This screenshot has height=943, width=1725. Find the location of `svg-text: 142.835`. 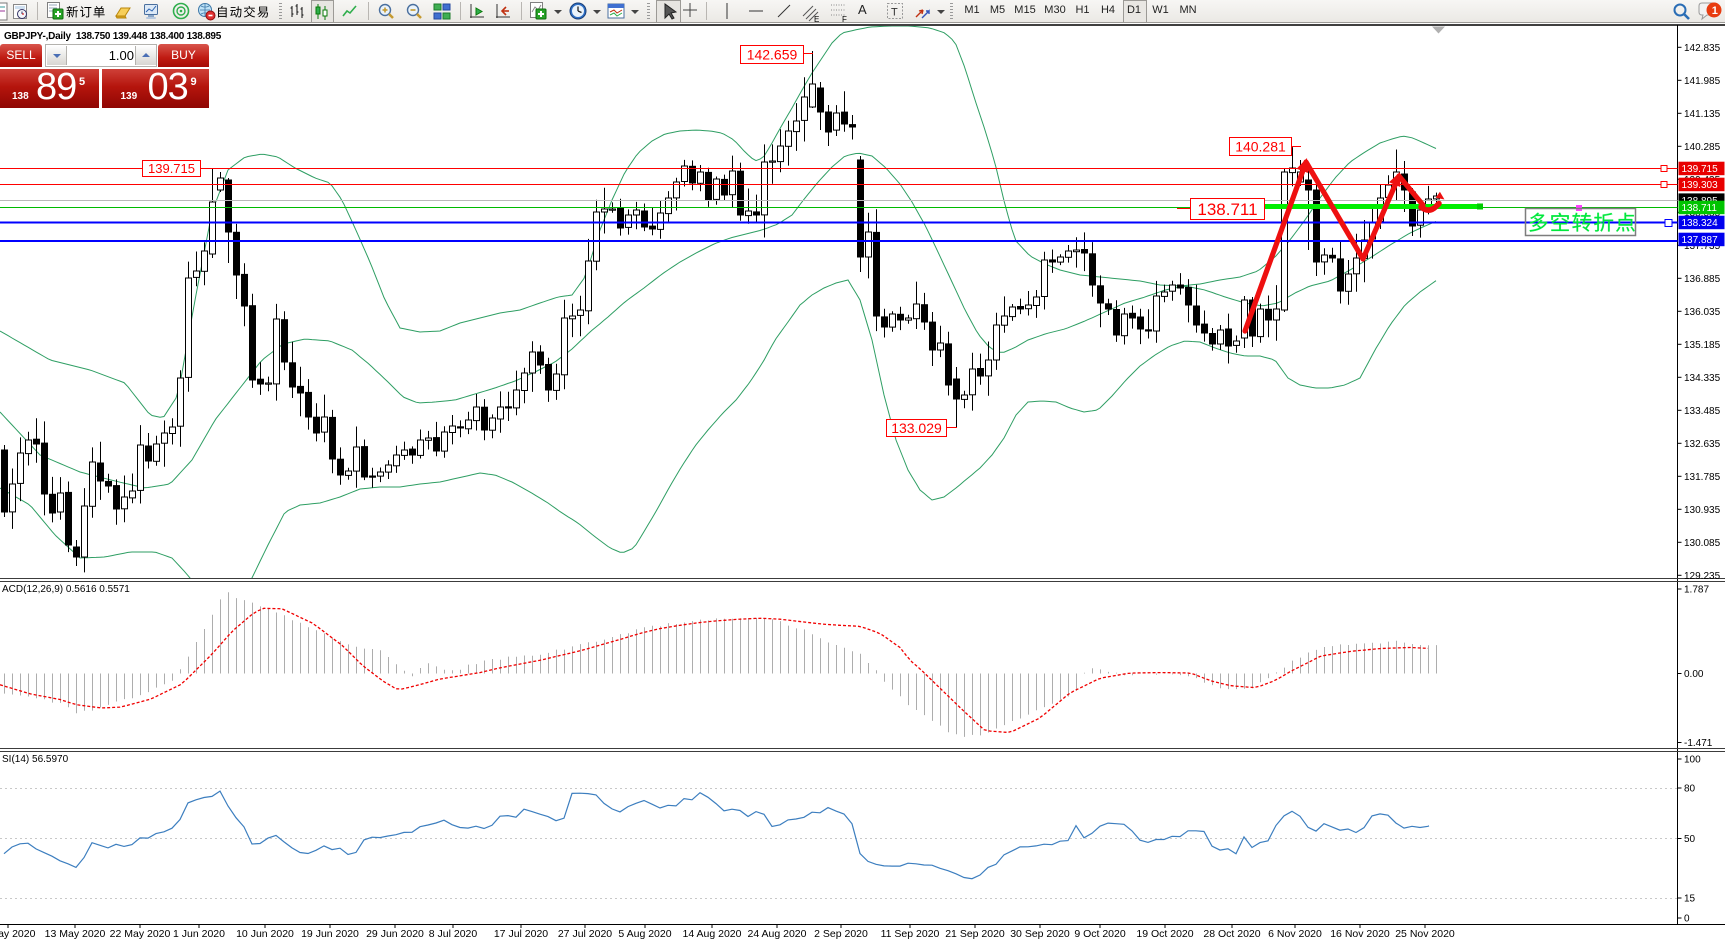

svg-text: 142.835 is located at coordinates (1702, 48).